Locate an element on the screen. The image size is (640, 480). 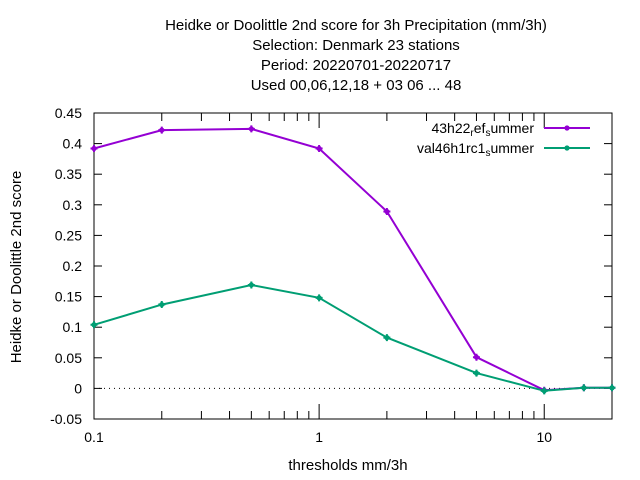
x-tick-label: 10 is located at coordinates (544, 437).